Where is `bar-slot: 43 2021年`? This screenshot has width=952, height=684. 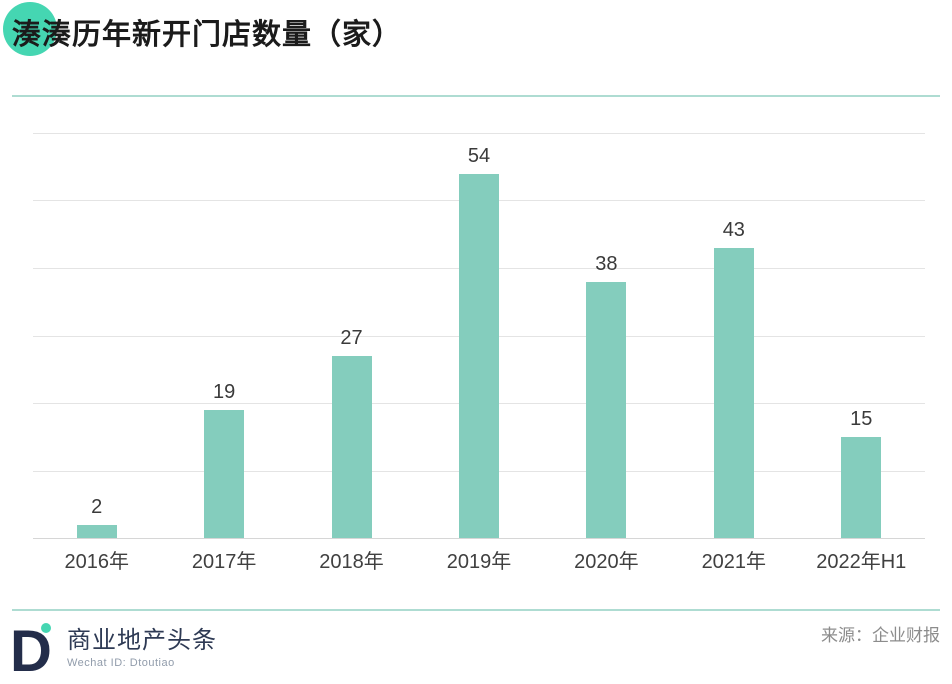
bar-slot: 43 2021年 is located at coordinates (733, 352).